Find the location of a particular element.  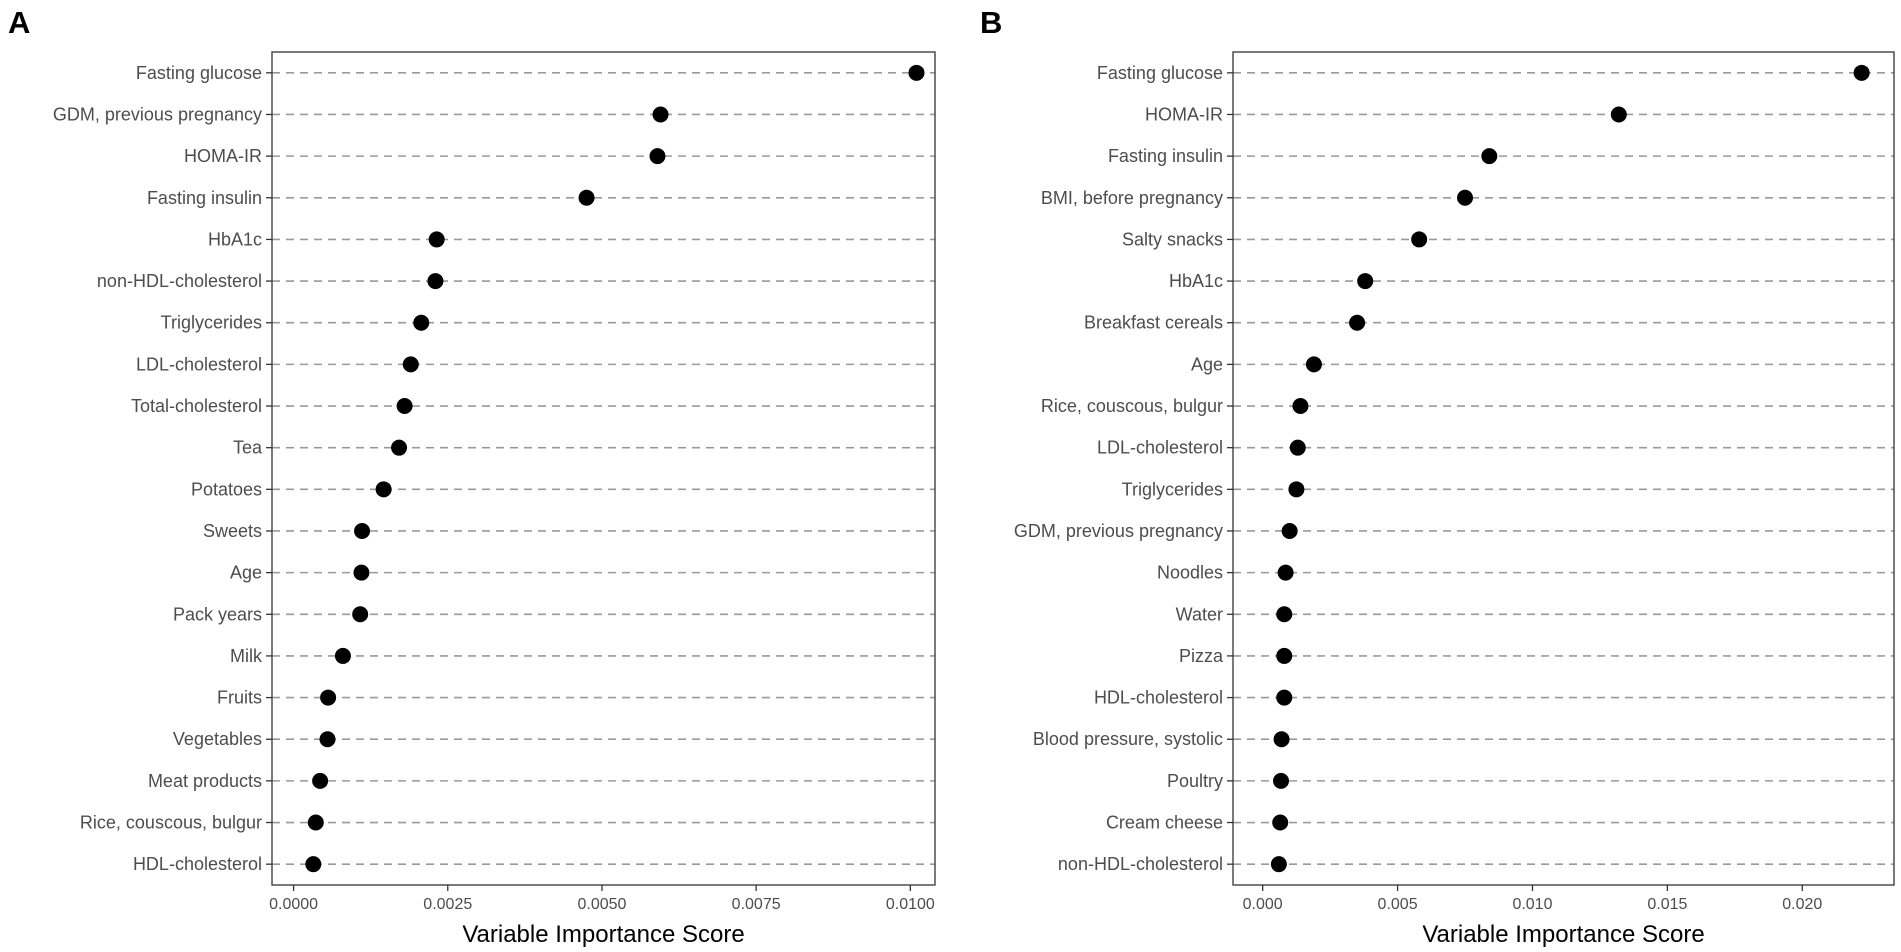

panel-b-category-label: Fasting glucose is located at coordinates (1160, 73).